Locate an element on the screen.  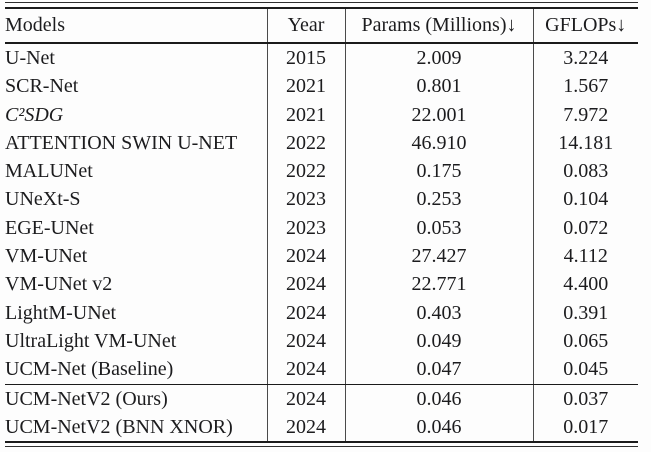
table-row: SCR-Net 2021 0.801 1.567 is located at coordinates (321, 86).